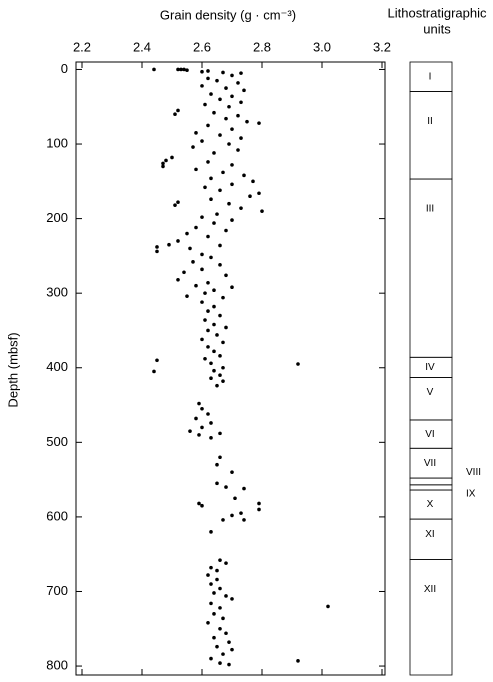 This screenshot has height=682, width=493. Describe the element at coordinates (57, 366) in the screenshot. I see `y-tick-label: 400` at that location.